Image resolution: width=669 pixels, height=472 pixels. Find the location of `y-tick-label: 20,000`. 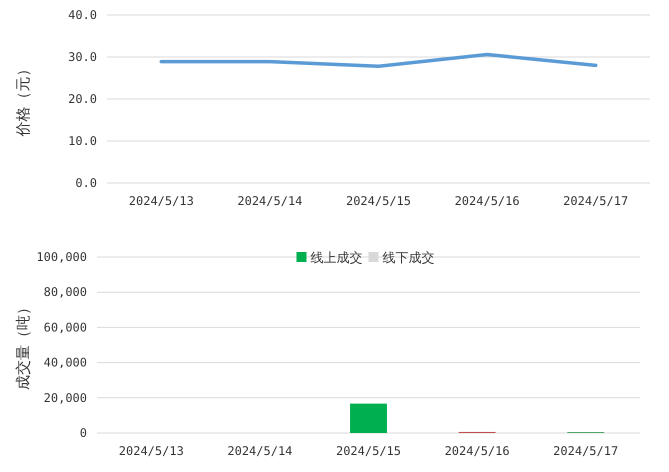

y-tick-label: 20,000 is located at coordinates (65, 397).